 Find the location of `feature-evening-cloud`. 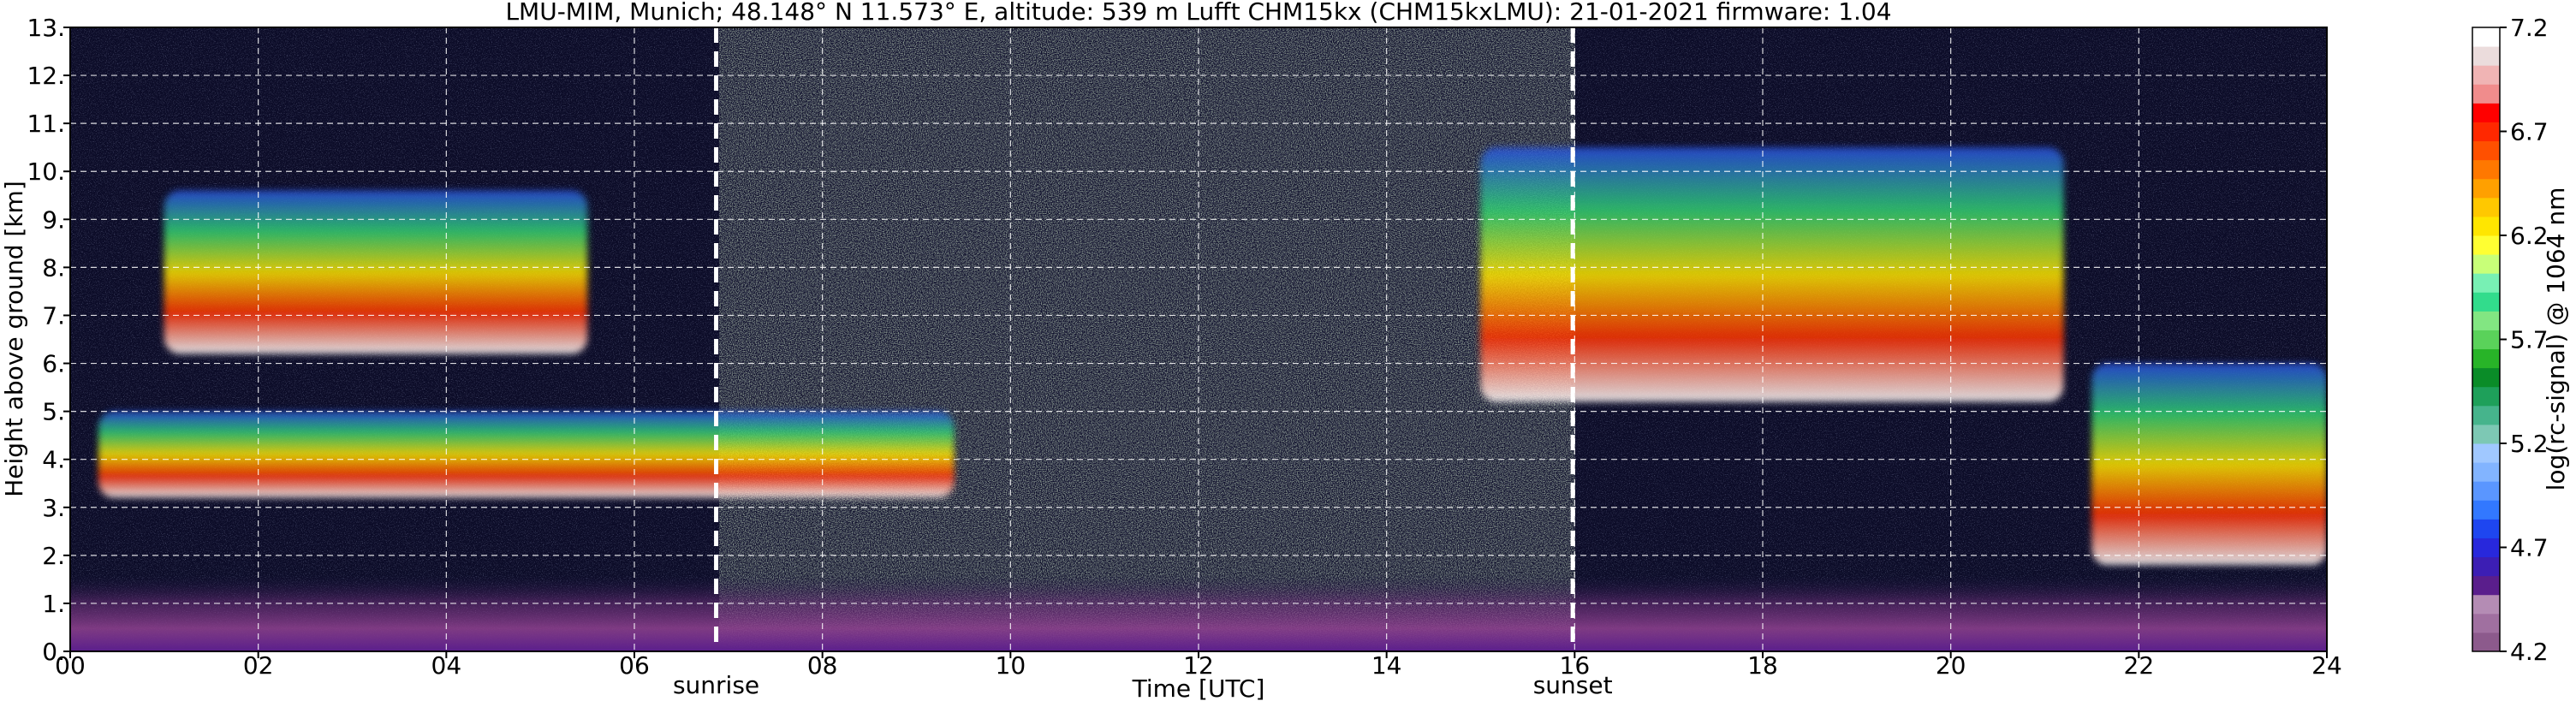

feature-evening-cloud is located at coordinates (2209, 464).